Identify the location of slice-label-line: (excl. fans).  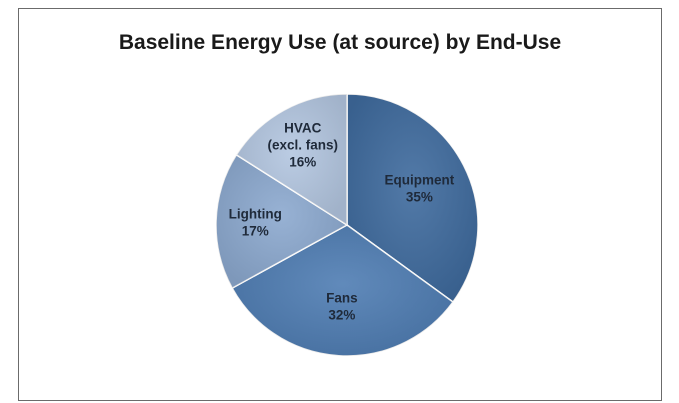
(303, 145).